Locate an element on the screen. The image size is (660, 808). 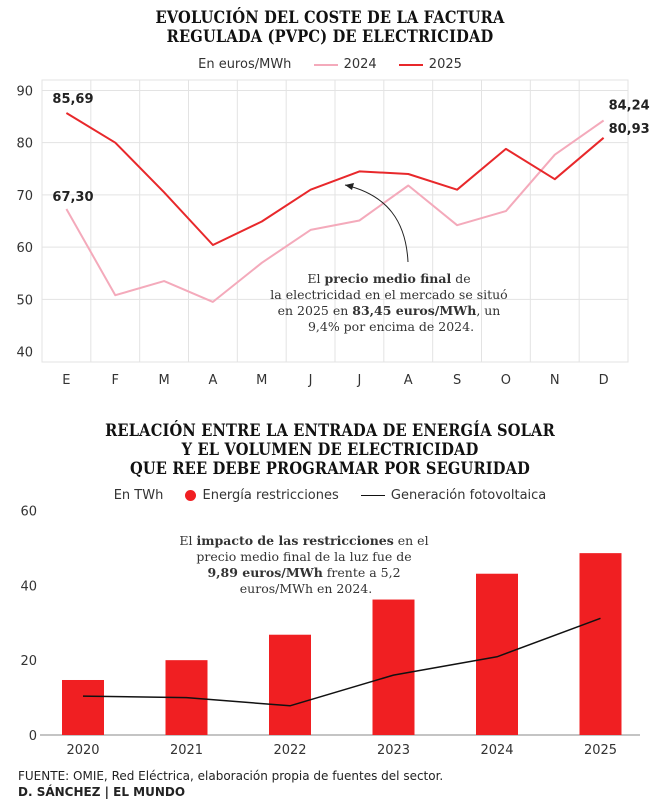
chart2-ytick-label: 60 is located at coordinates (28, 511).